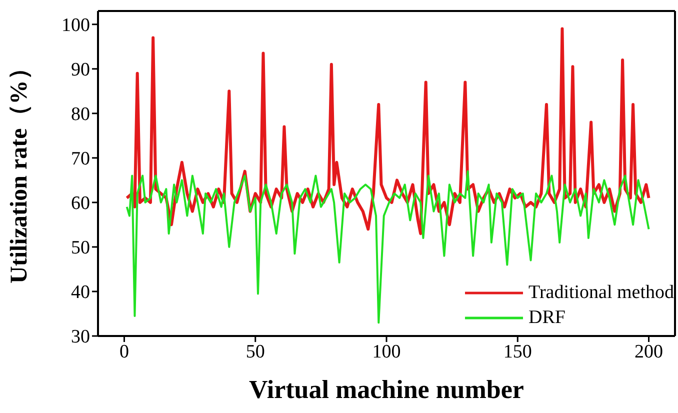 The image size is (678, 413). I want to click on y-axis-title: Utilization rate（%）, so click(19, 170).